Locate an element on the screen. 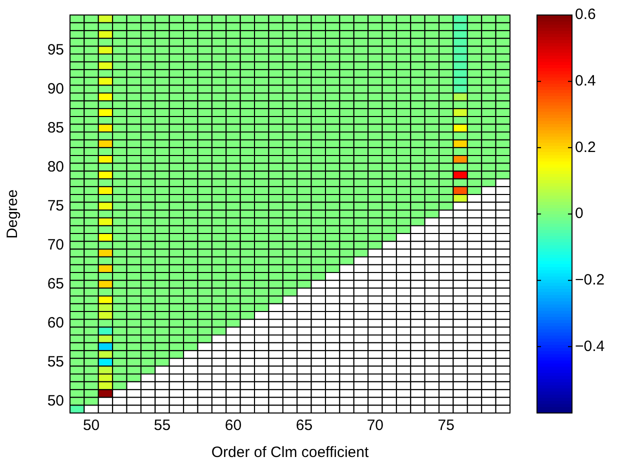 Image resolution: width=618 pixels, height=466 pixels. color-bar-label: 0.2 is located at coordinates (585, 147).